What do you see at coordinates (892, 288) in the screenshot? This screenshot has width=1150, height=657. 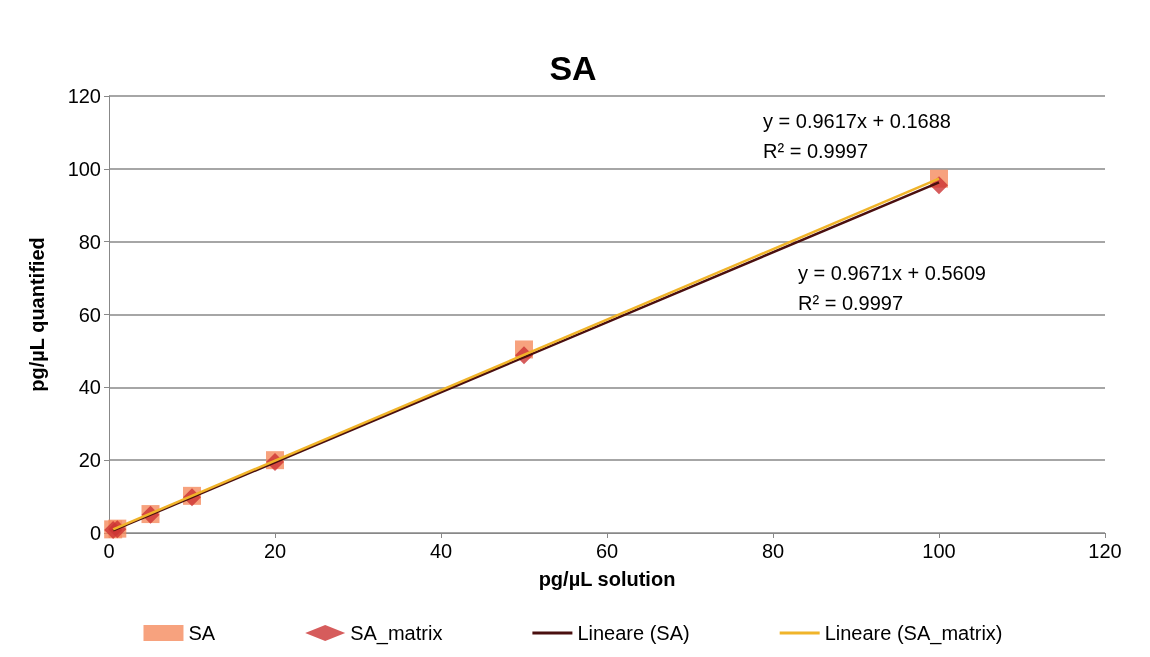 I see `annotation: y = 0.9671x + 0.5609 R² = 0.9997` at bounding box center [892, 288].